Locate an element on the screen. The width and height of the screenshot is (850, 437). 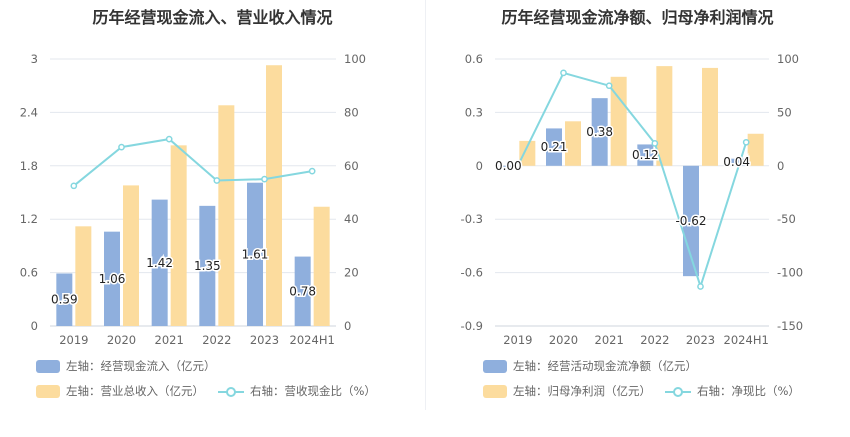
data-label: 0.38 is located at coordinates (599, 132).